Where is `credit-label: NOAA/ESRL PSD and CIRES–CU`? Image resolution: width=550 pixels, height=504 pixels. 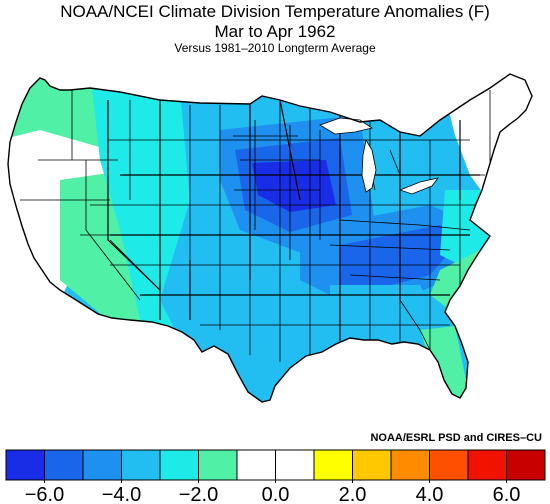
credit-label: NOAA/ESRL PSD and CIRES–CU is located at coordinates (456, 438).